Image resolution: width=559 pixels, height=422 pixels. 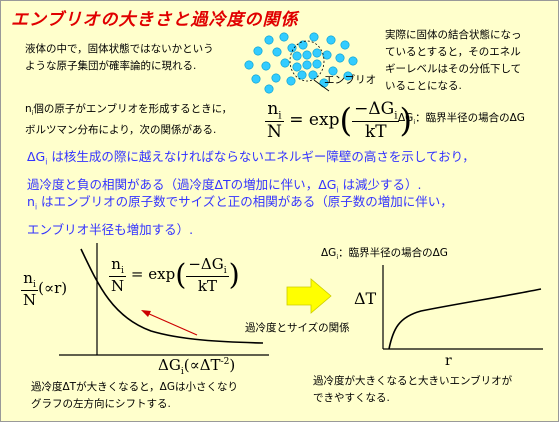 I want to click on formula-note-sub: i, so click(x=414, y=123).